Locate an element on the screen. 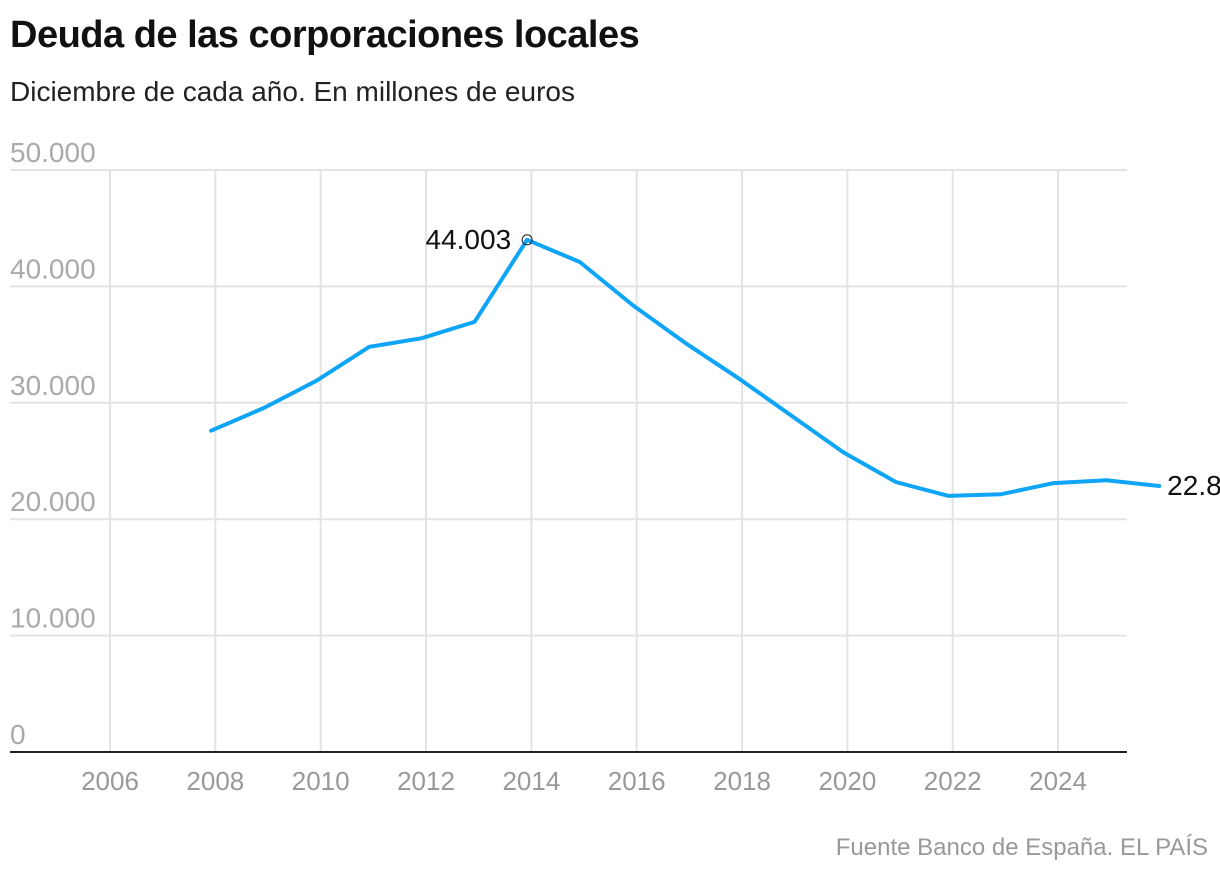  x-tick-label: 2006 is located at coordinates (110, 781).